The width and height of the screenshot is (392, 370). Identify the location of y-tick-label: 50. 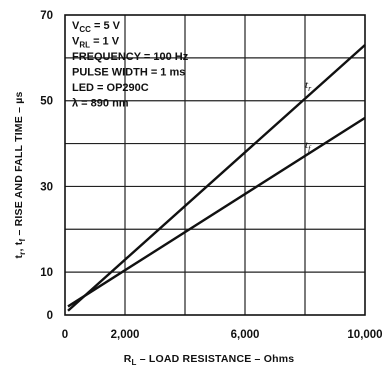
(46, 102).